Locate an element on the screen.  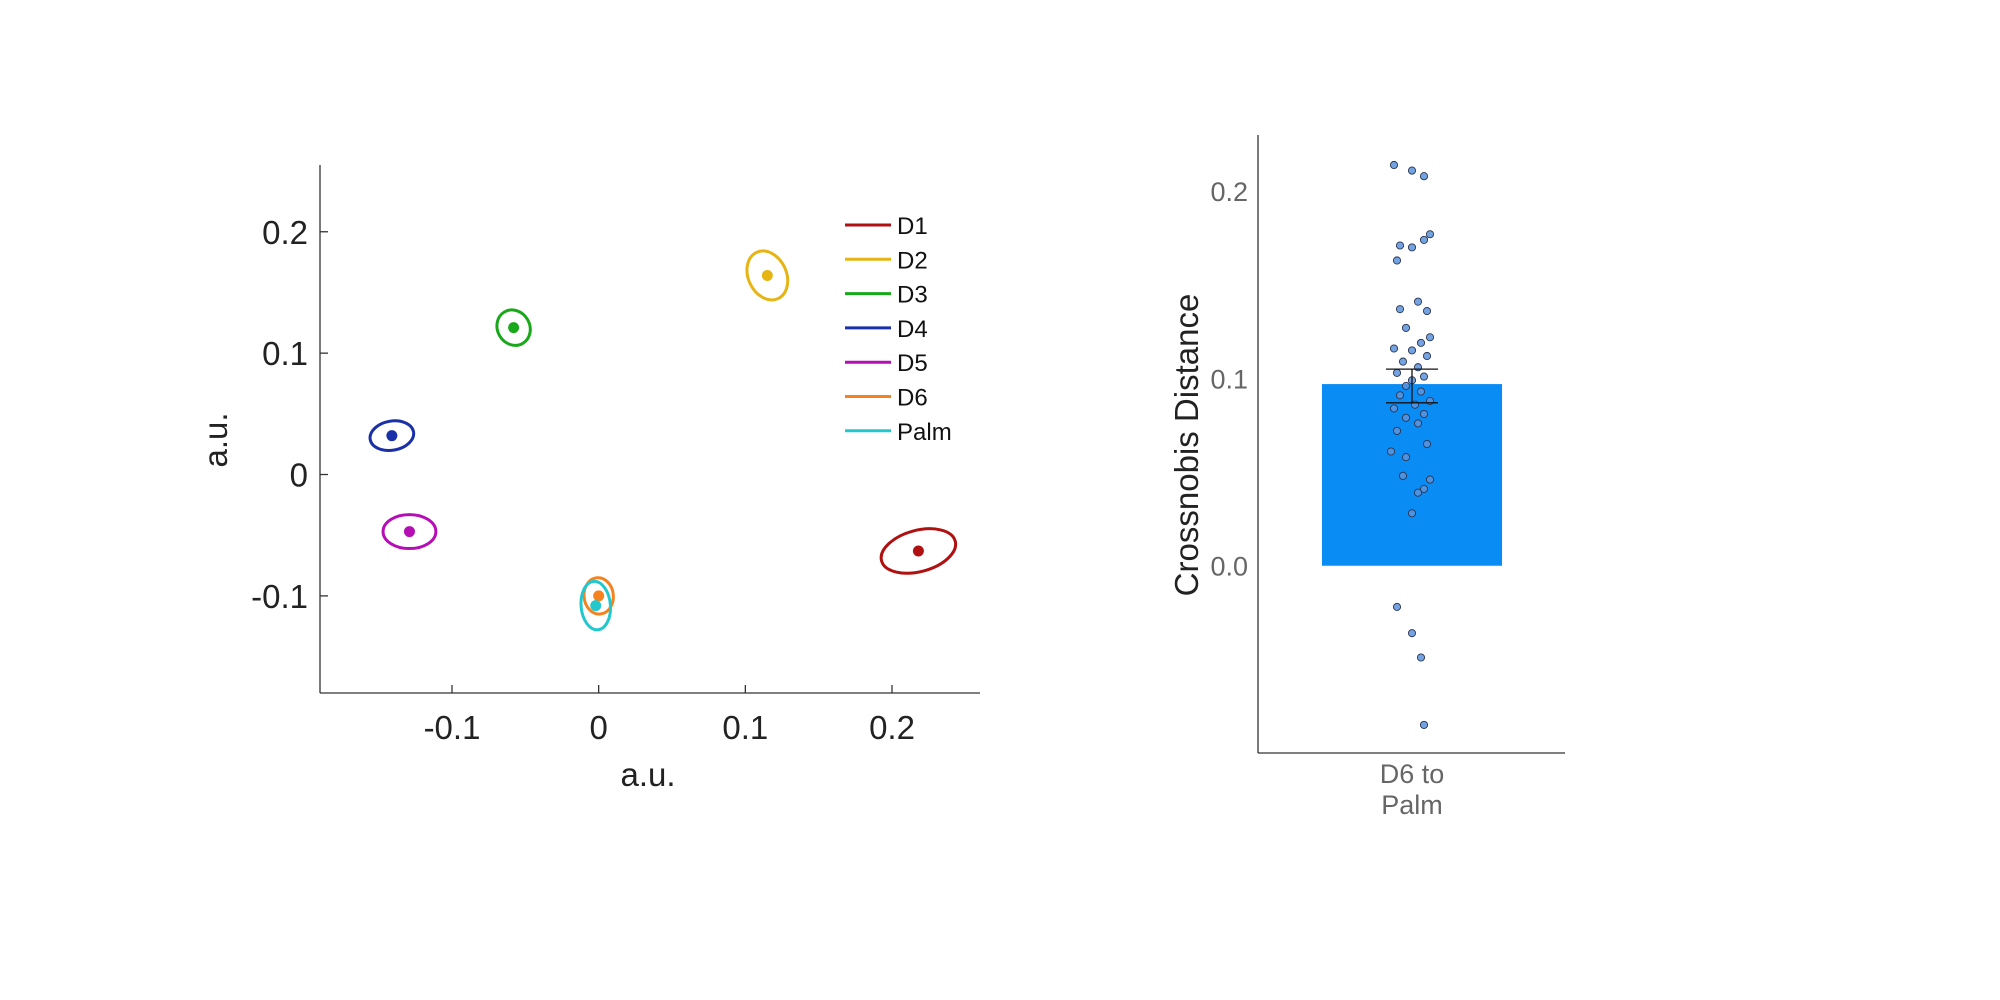
ellipse-d5 is located at coordinates (409, 532).